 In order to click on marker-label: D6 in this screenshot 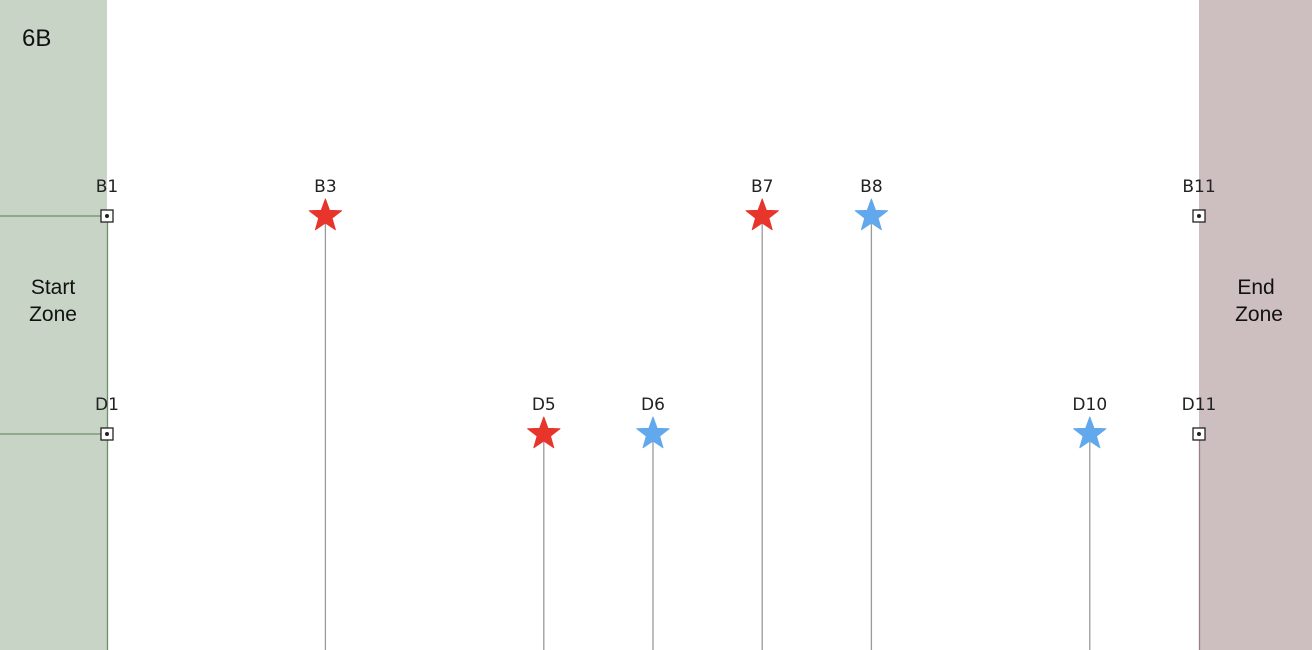, I will do `click(653, 405)`.